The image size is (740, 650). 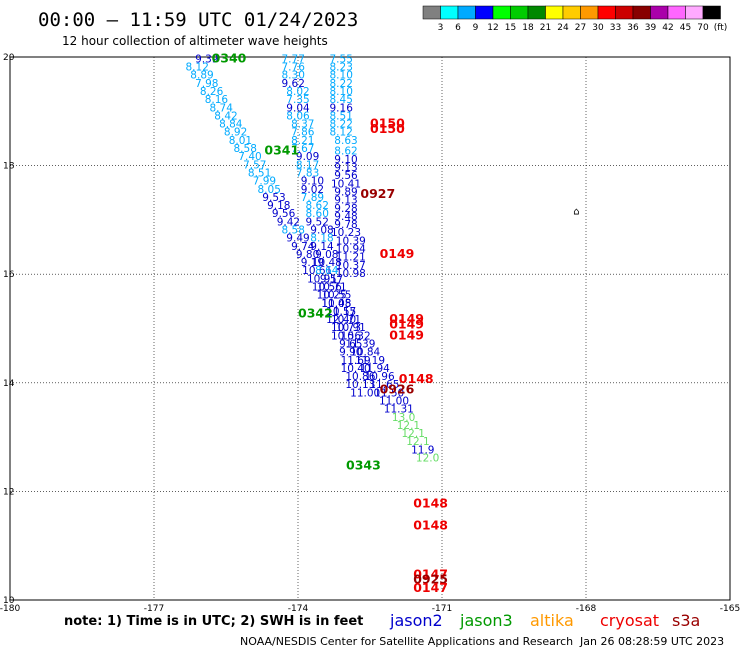 I want to click on pass-time-label: 0148, so click(x=430, y=524).